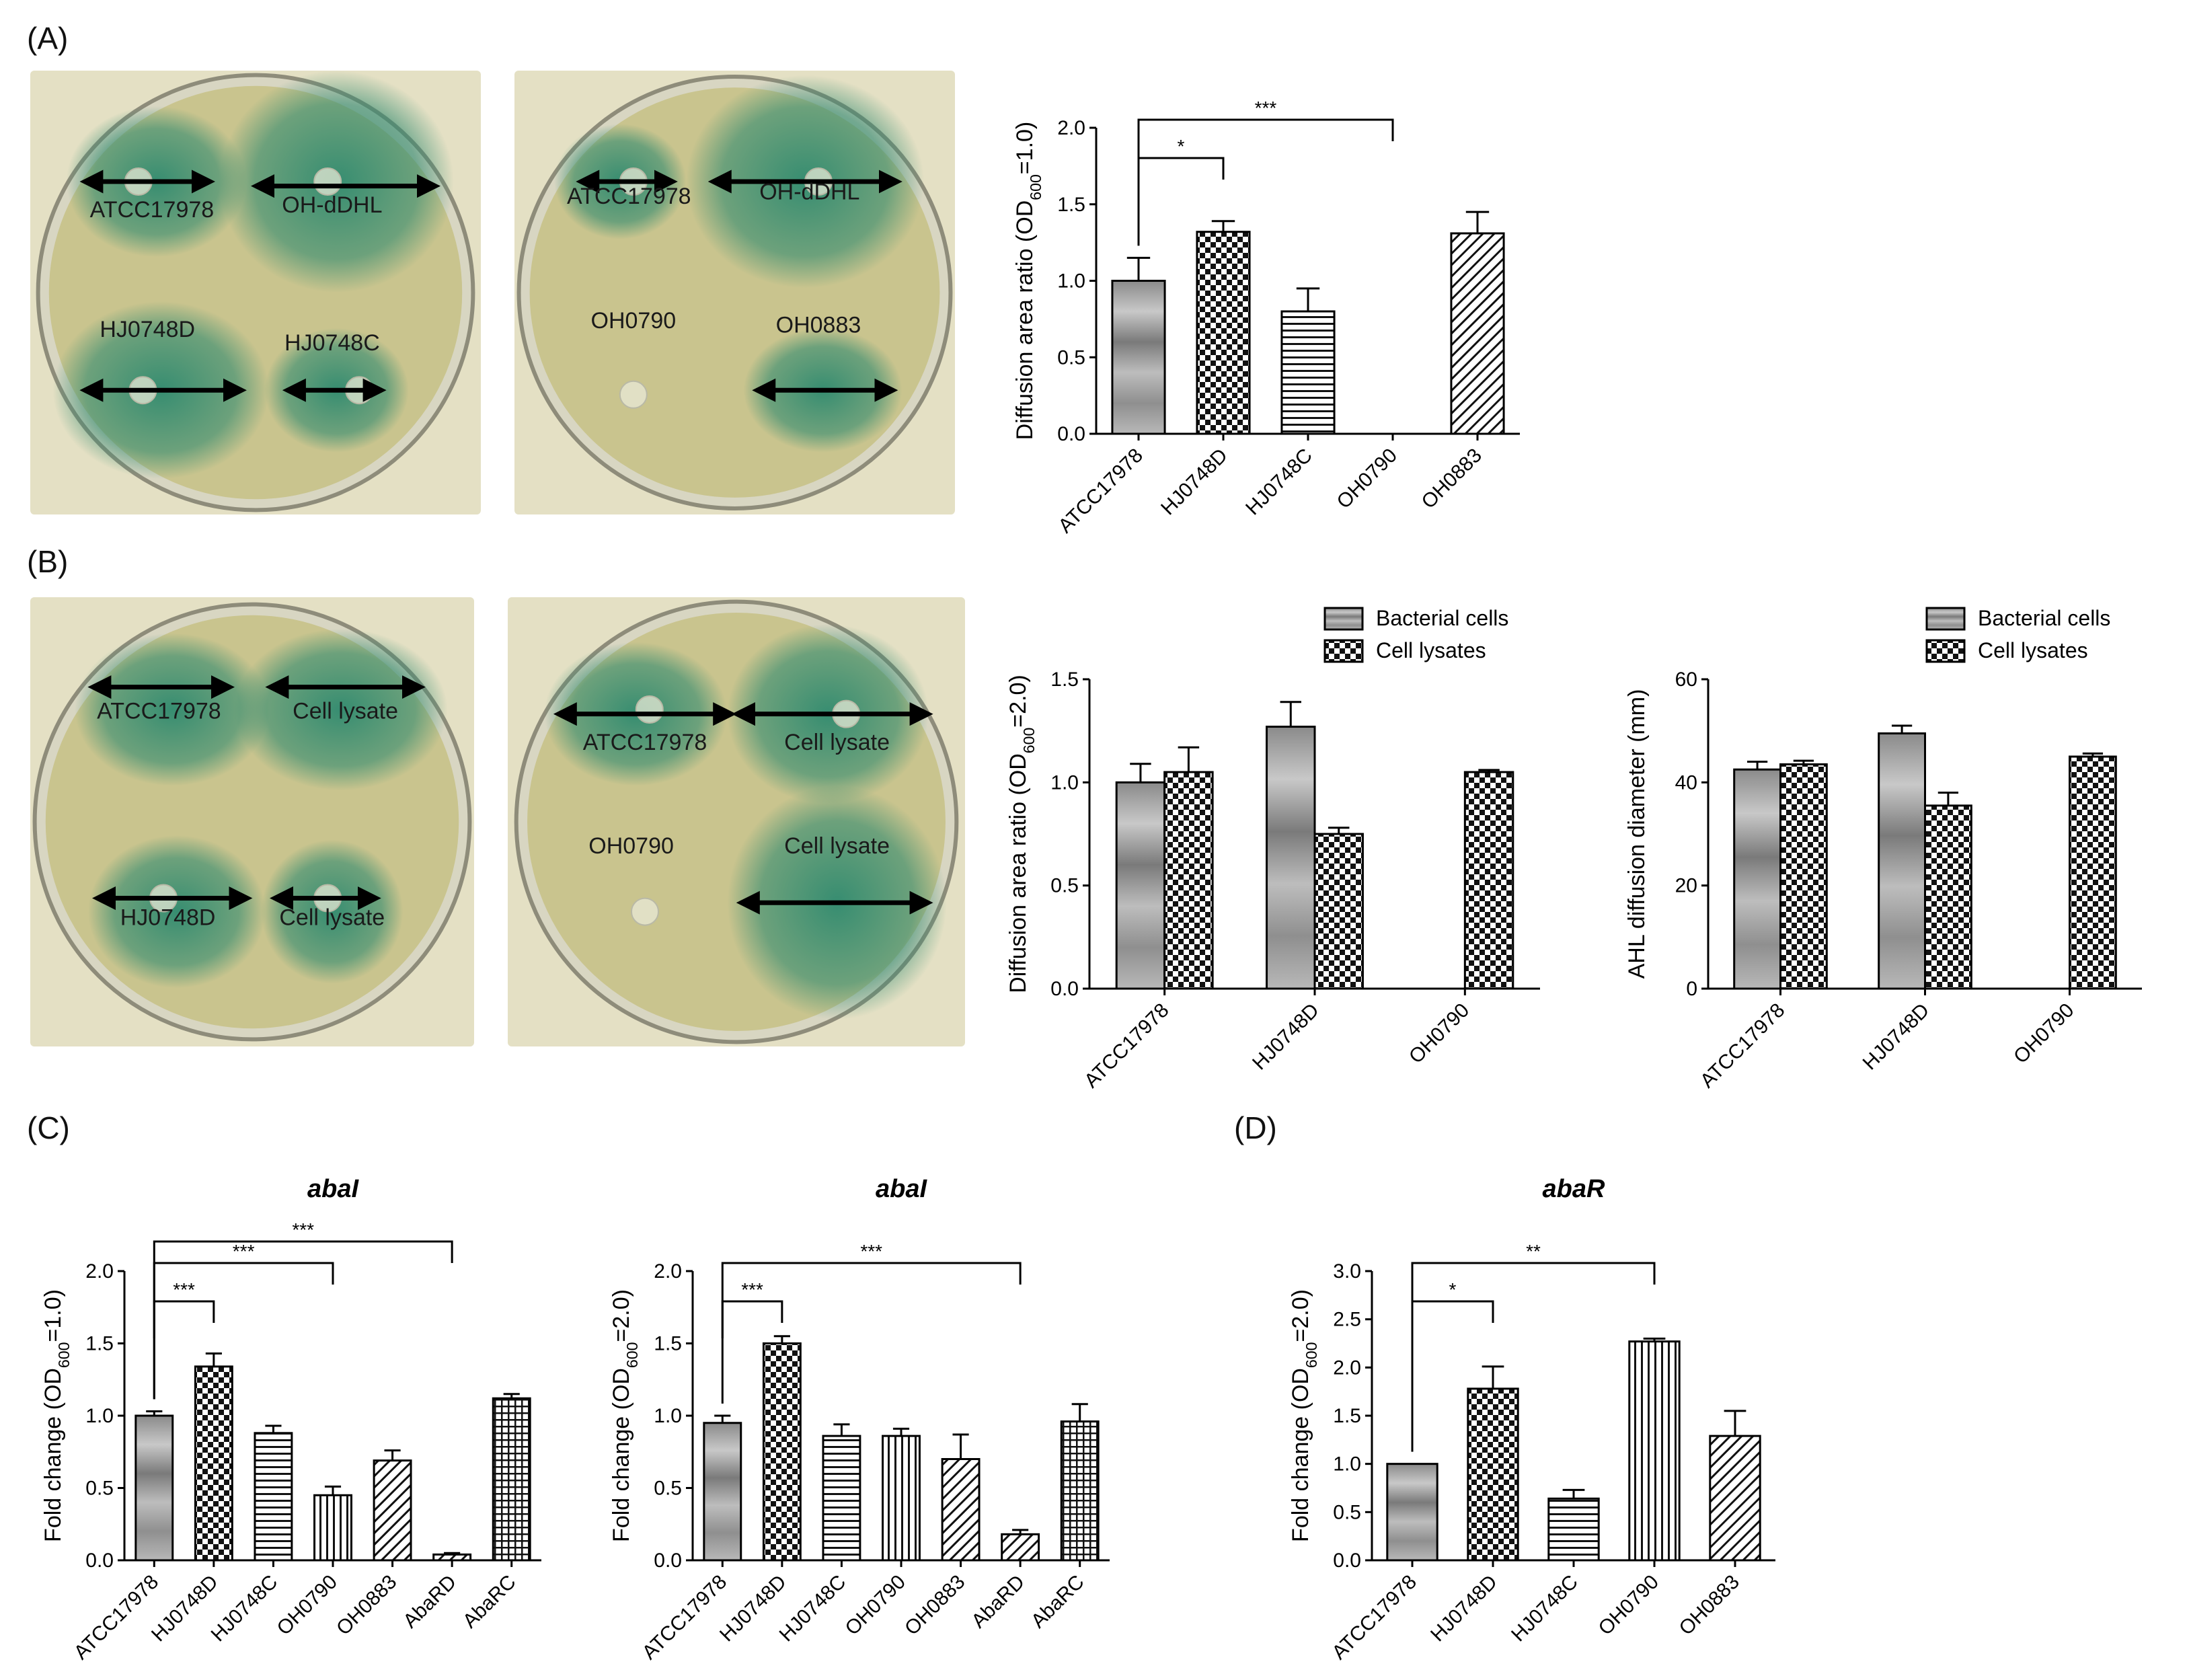 This screenshot has width=2189, height=1680. What do you see at coordinates (1028, 281) in the screenshot?
I see `y-axis-label: Diffusion area ratio (OD600=1.0)` at bounding box center [1028, 281].